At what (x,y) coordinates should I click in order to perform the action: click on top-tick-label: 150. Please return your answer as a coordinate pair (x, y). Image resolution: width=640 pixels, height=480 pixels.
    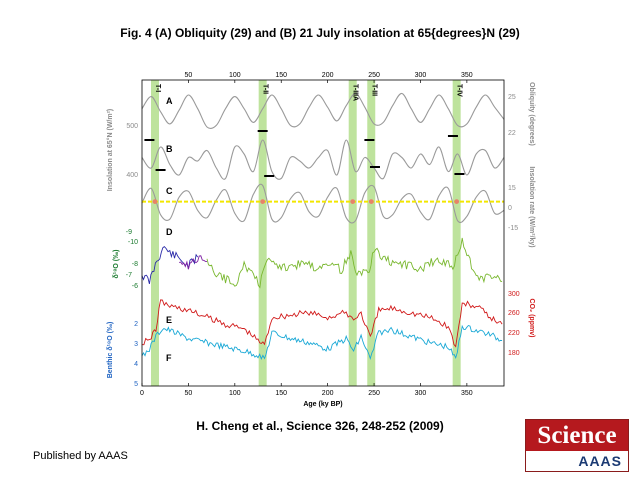
    Looking at the image, I should click on (281, 75).